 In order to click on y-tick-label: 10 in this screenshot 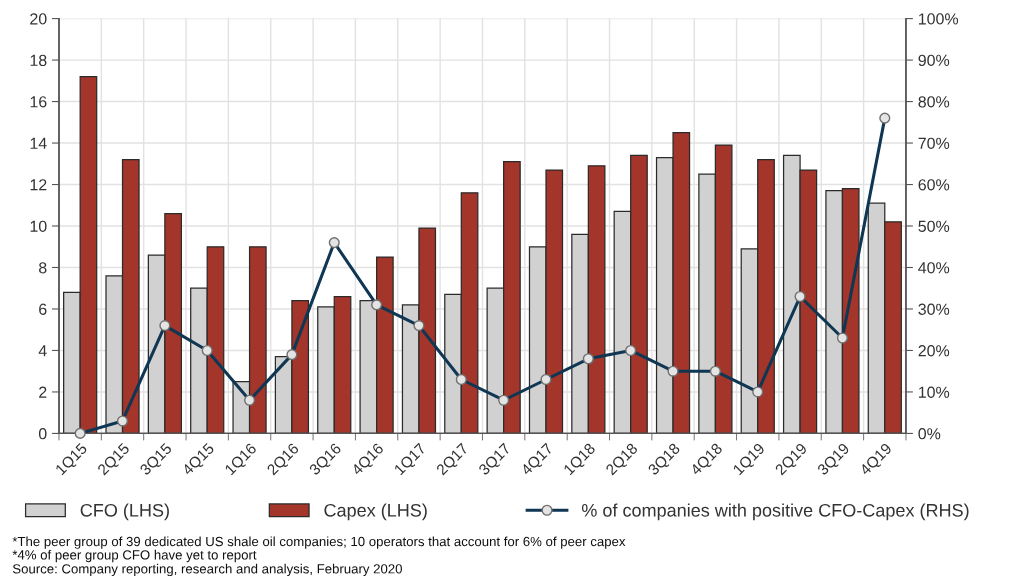, I will do `click(38, 226)`.